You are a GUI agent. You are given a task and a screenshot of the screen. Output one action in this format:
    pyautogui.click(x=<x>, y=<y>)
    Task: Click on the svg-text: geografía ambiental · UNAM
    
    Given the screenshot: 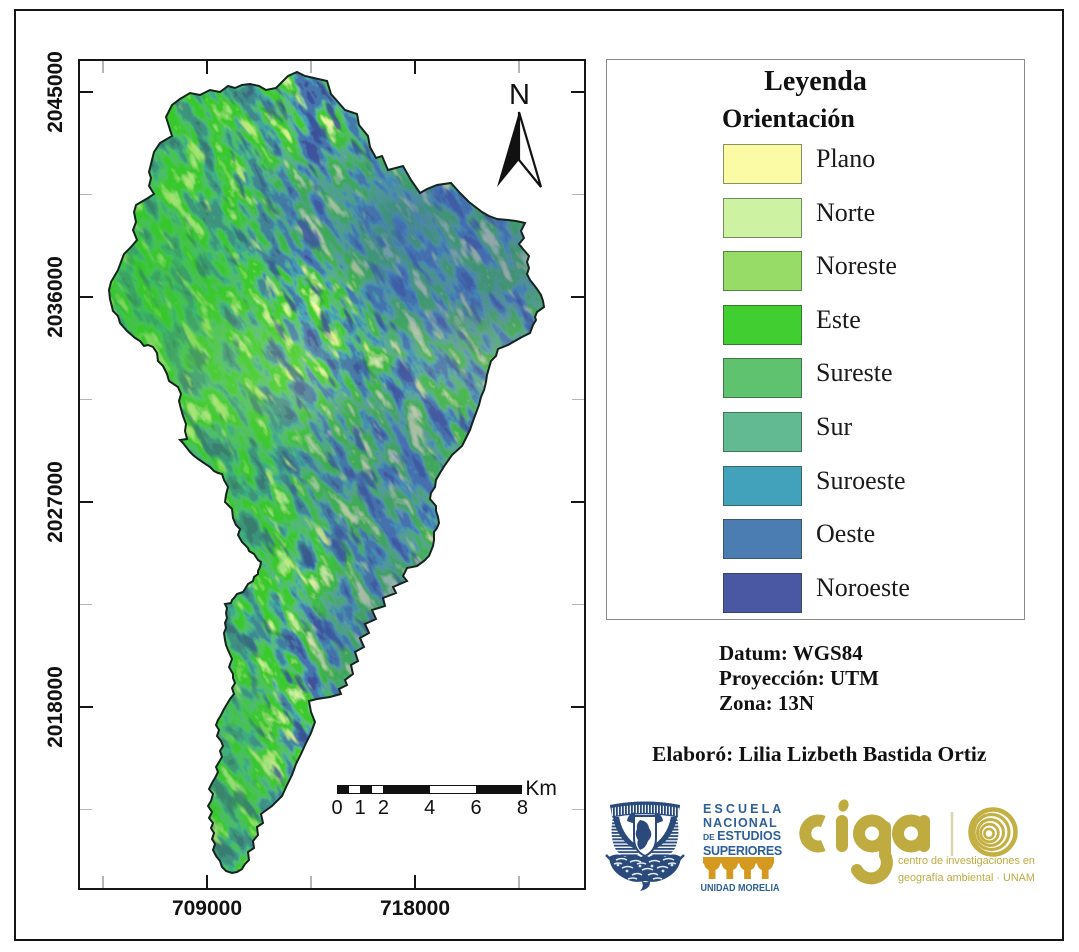 What is the action you would take?
    pyautogui.click(x=966, y=878)
    